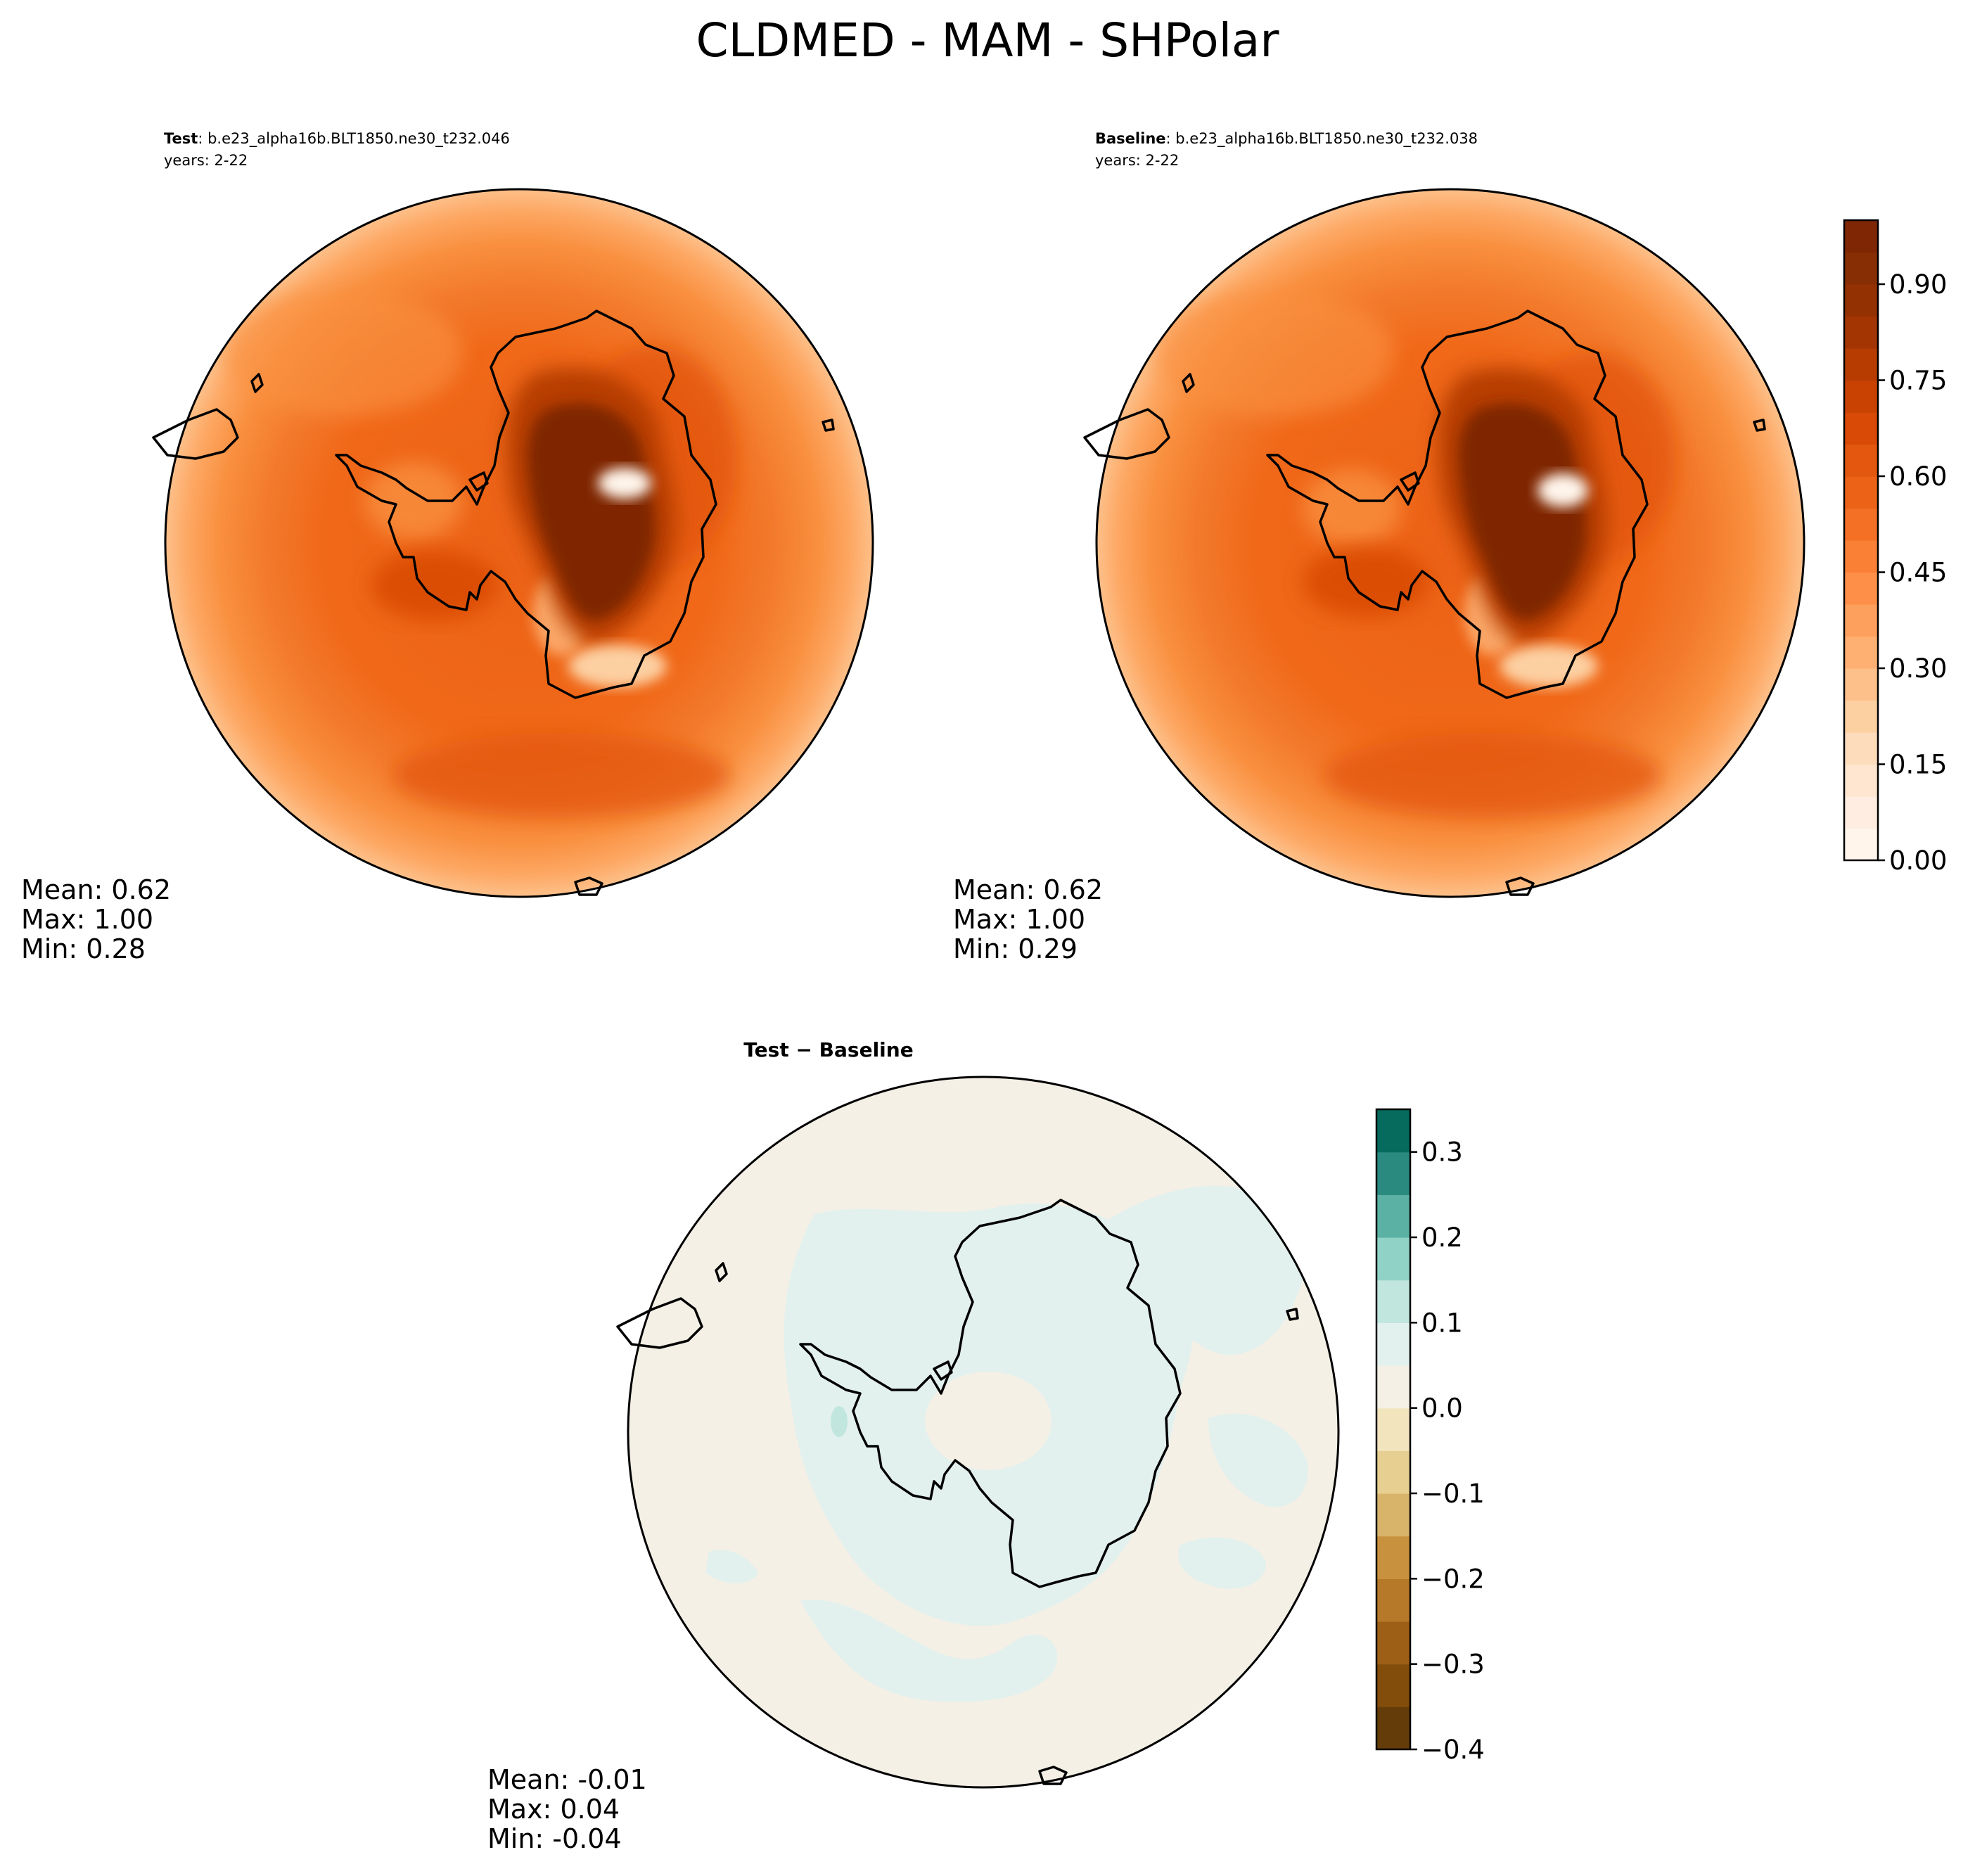  I want to click on test-map-boundary, so click(519, 543).